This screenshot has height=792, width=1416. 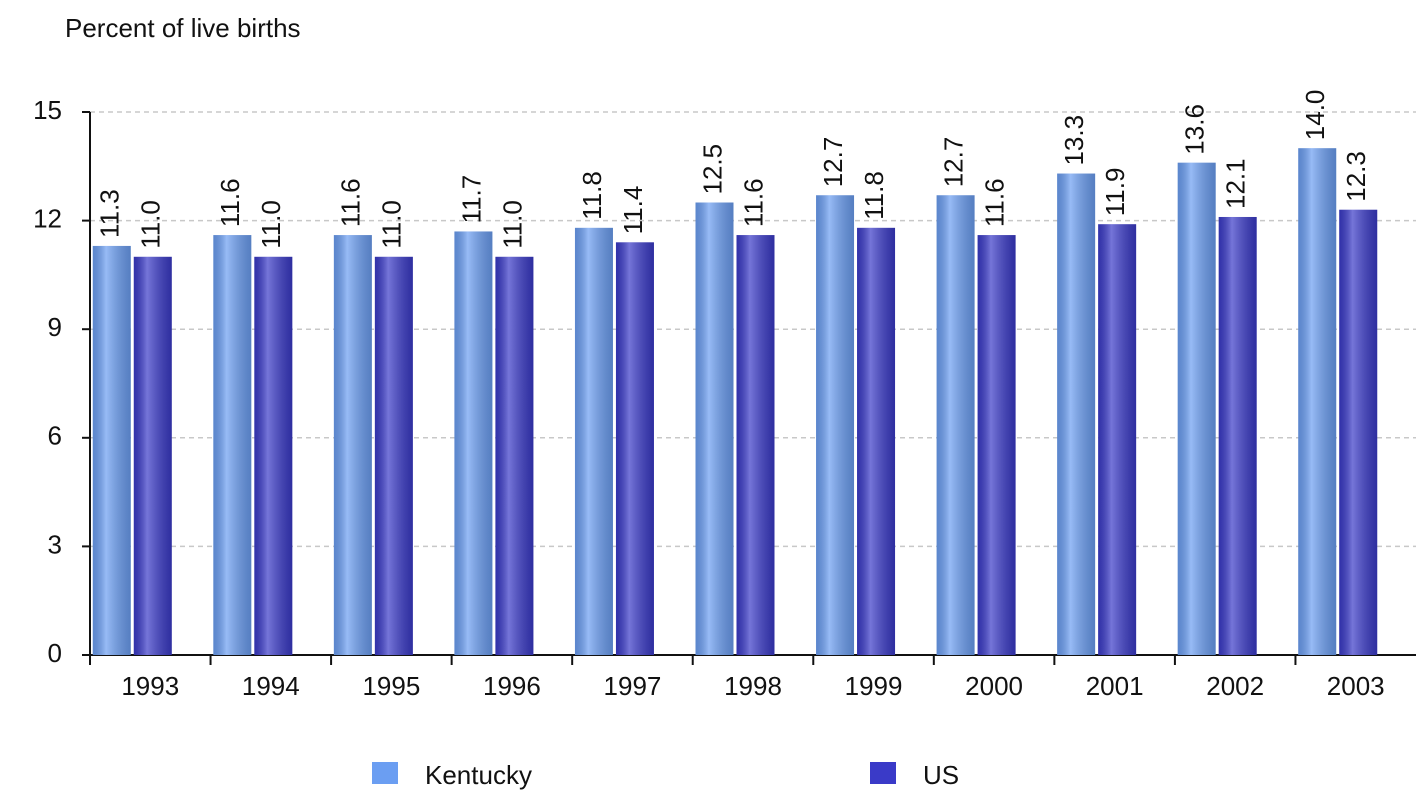 I want to click on x-tick-label: 2000, so click(x=994, y=686).